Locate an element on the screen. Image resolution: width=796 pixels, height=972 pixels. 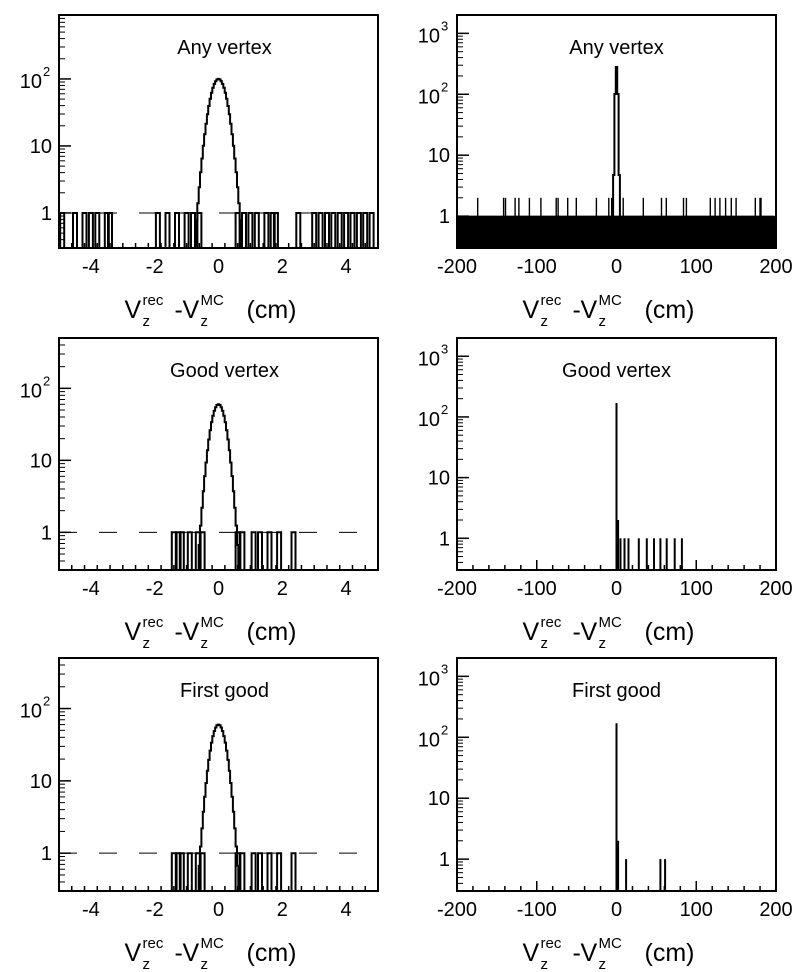
panel-title: First good is located at coordinates (224, 691).